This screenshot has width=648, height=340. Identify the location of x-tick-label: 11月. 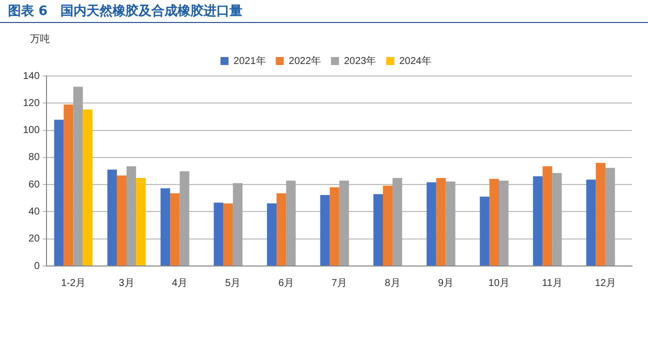
(552, 283).